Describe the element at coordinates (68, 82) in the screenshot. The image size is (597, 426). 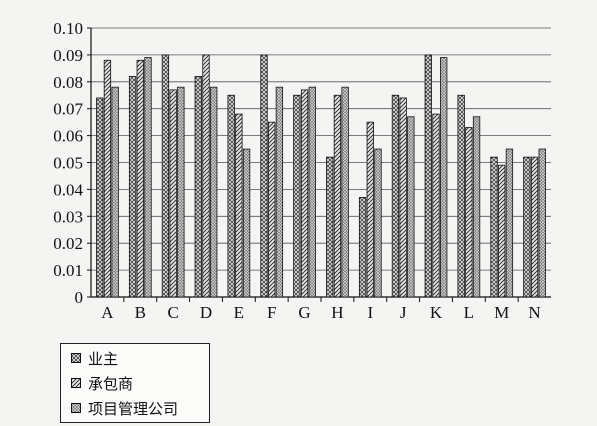
I see `y-tick-label: 0.08` at that location.